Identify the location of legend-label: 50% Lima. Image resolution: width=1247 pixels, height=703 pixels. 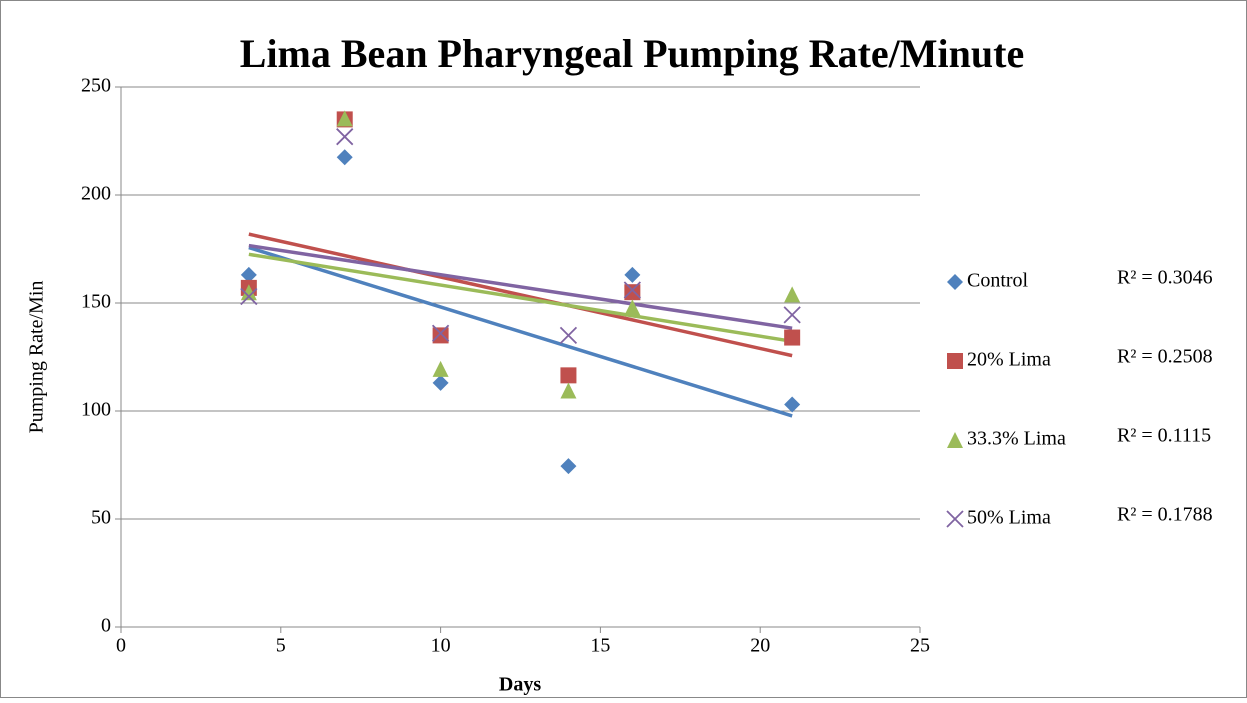
(1009, 518).